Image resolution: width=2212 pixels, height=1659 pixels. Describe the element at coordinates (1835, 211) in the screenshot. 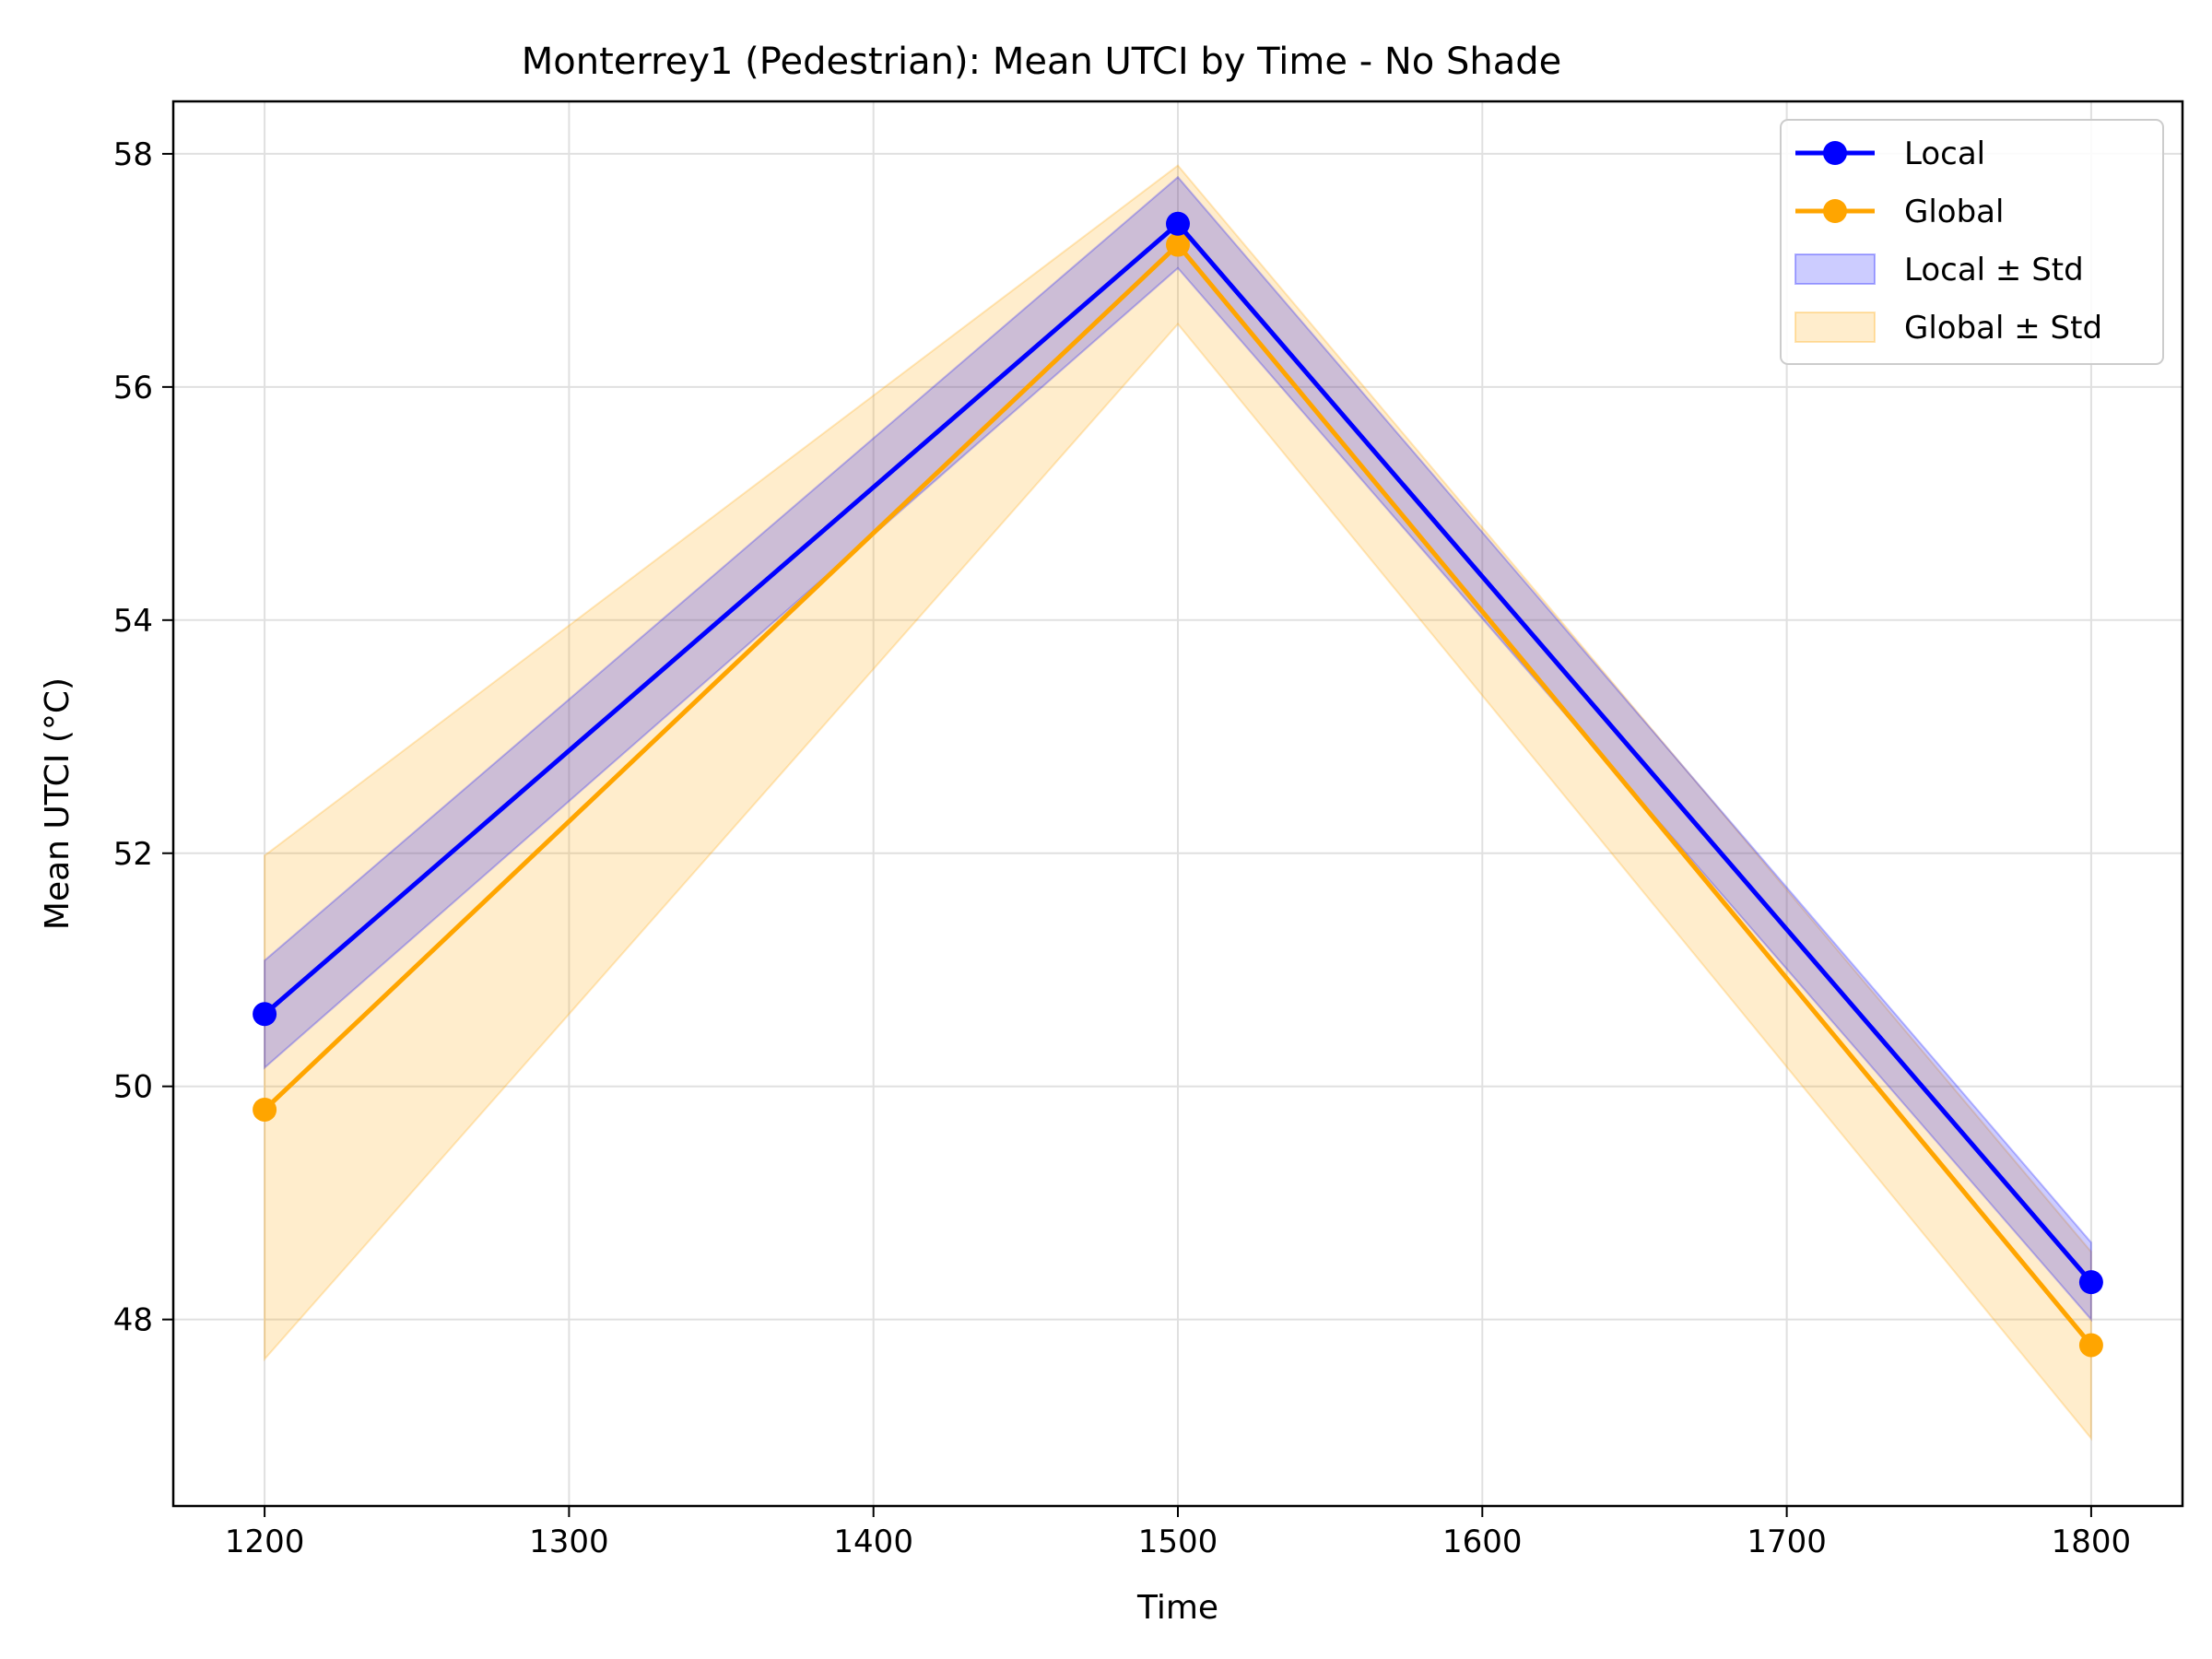

I see `legend-marker-global` at that location.